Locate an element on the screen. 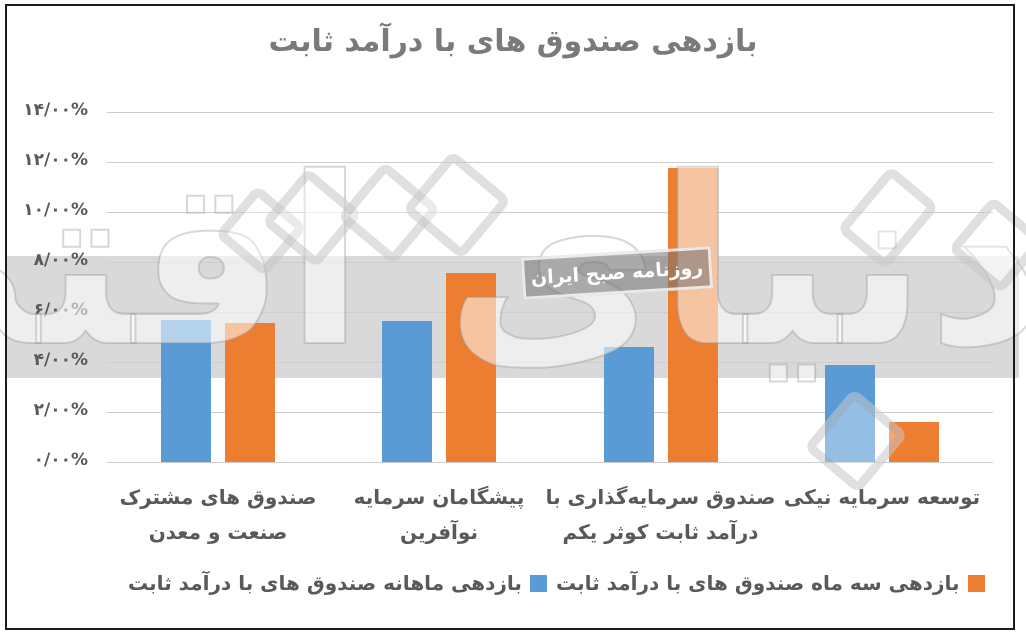  legend-label-monthly: بازدهی ماهانه صندوق های با درآمد ثابت is located at coordinates (325, 583).